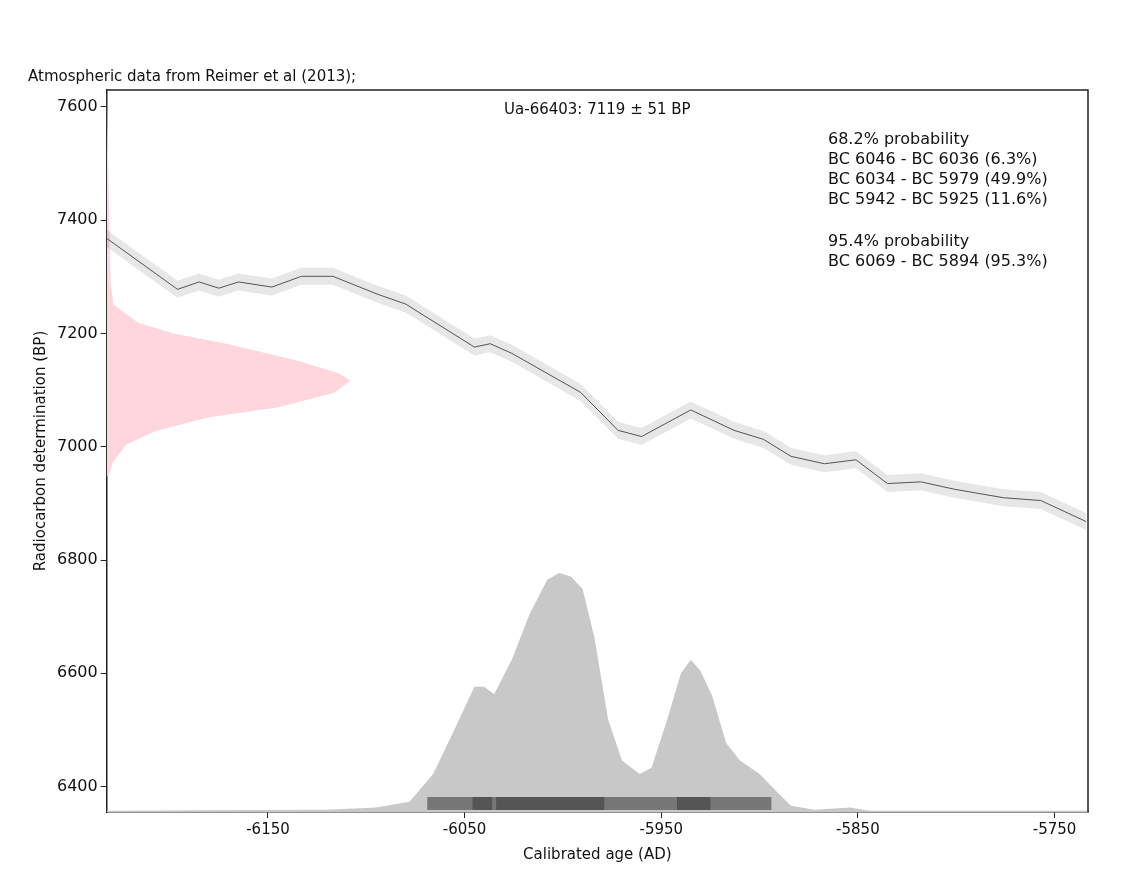  What do you see at coordinates (938, 179) in the screenshot?
I see `annotation: BC 6034 - BC 5979 (49.9%)` at bounding box center [938, 179].